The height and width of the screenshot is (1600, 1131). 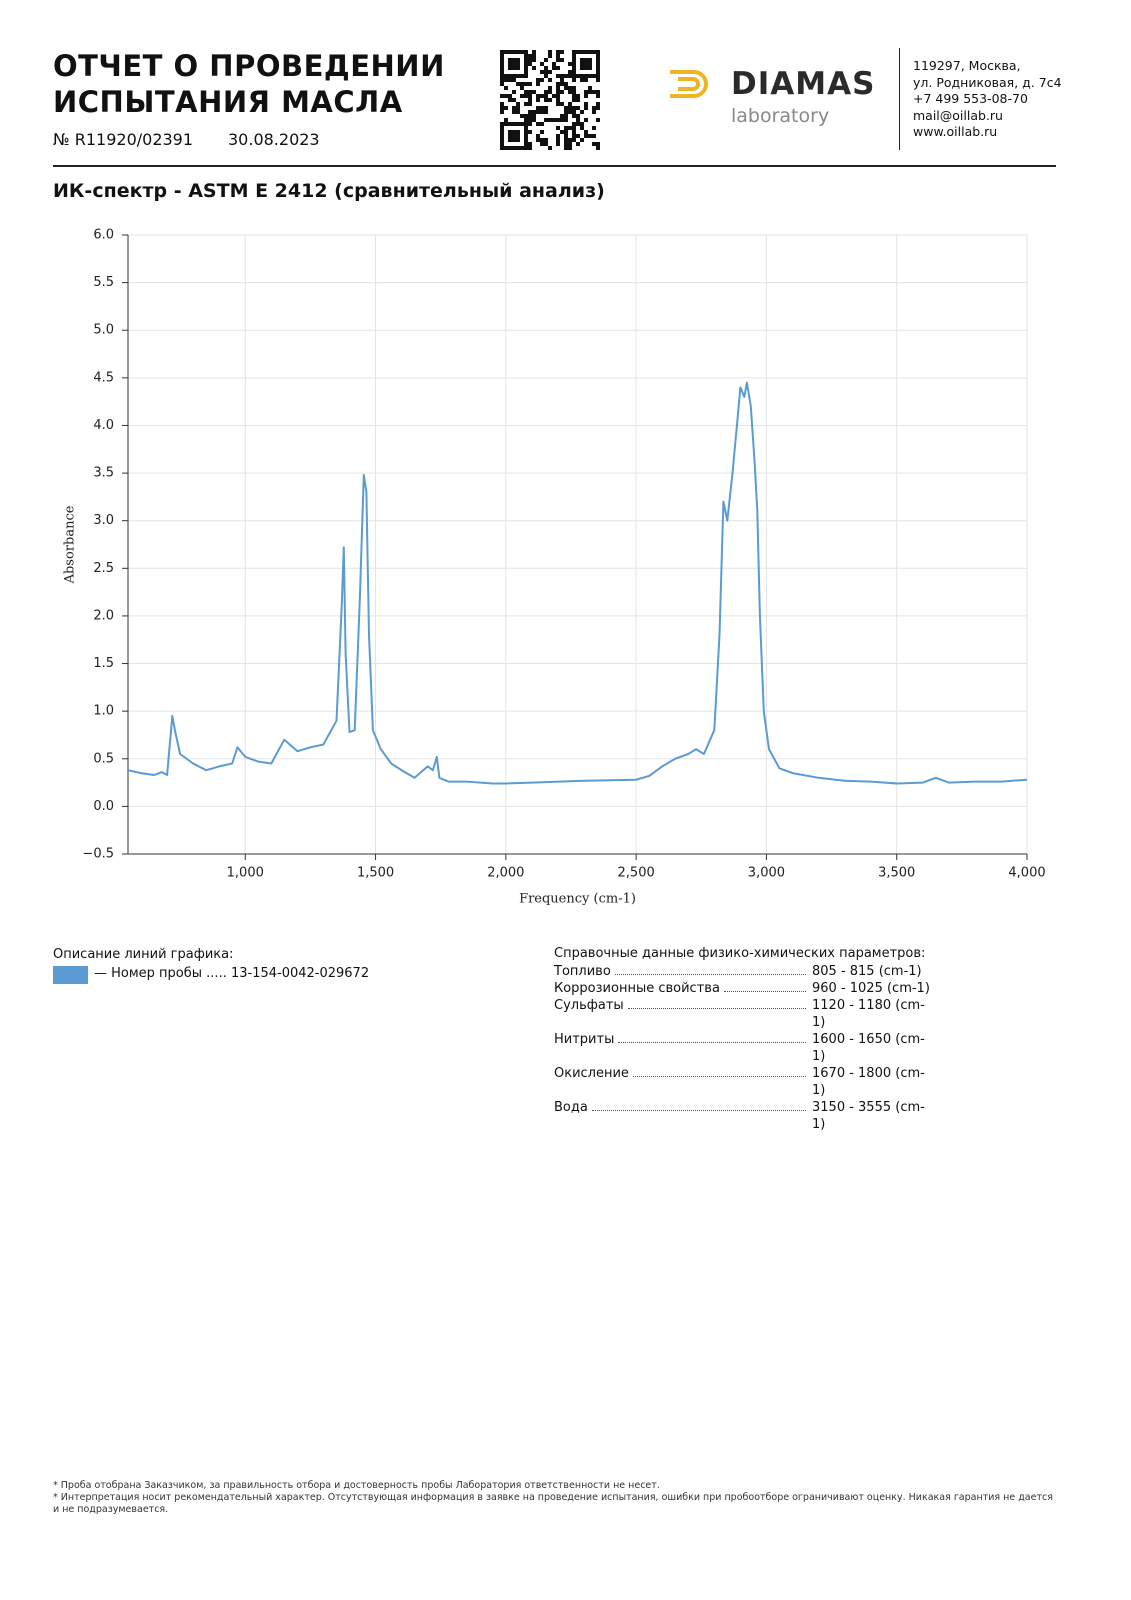 What do you see at coordinates (744, 971) in the screenshot?
I see `reference-row: Топливо 805 - 815 (cm-1)` at bounding box center [744, 971].